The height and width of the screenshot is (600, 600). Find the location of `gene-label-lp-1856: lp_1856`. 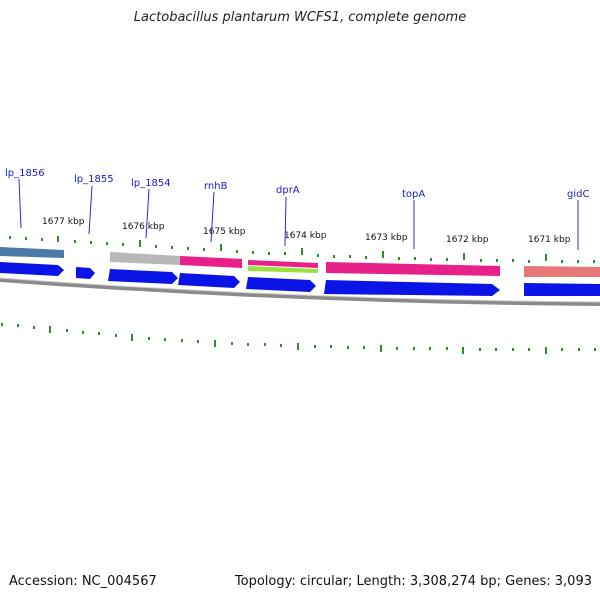

gene-label-lp-1856: lp_1856 is located at coordinates (25, 173).